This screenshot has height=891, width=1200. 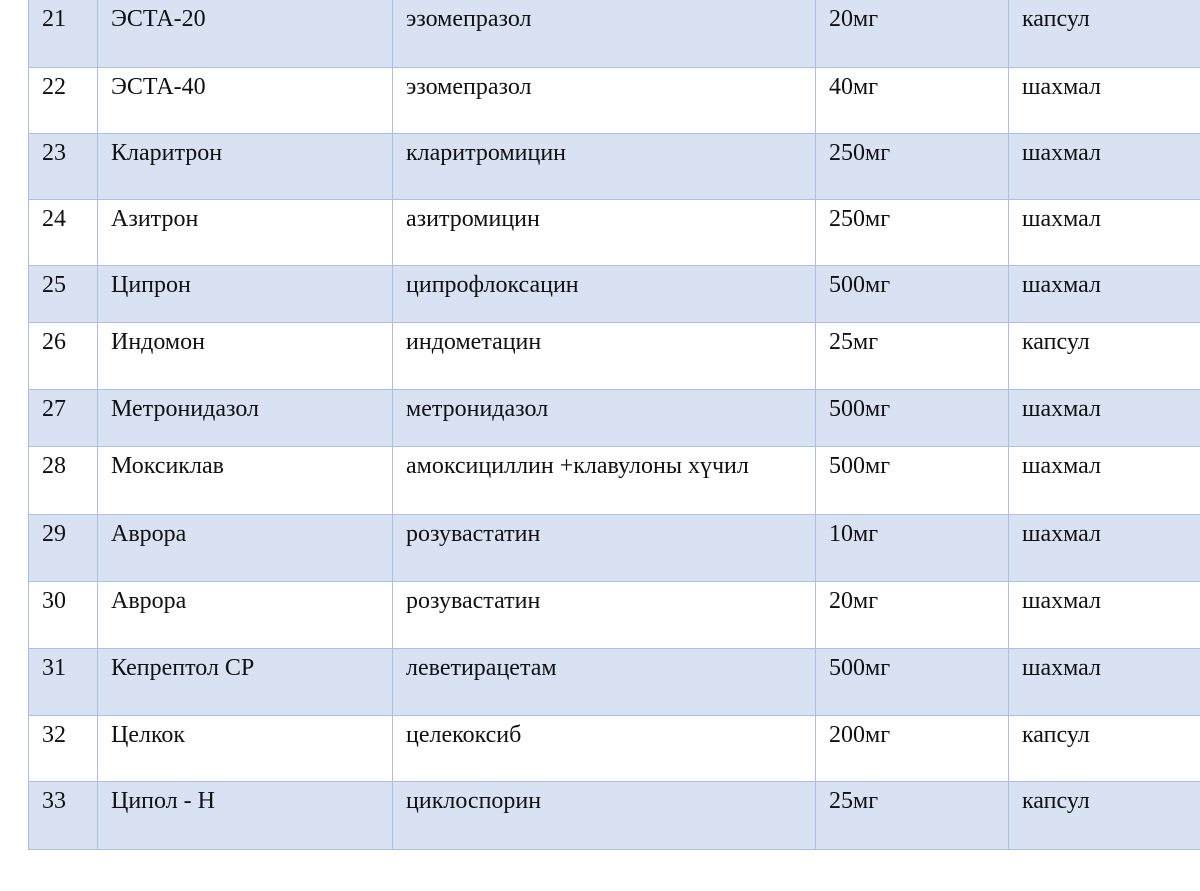 What do you see at coordinates (604, 232) in the screenshot?
I see `active-ingredient-cell: азитромицин` at bounding box center [604, 232].